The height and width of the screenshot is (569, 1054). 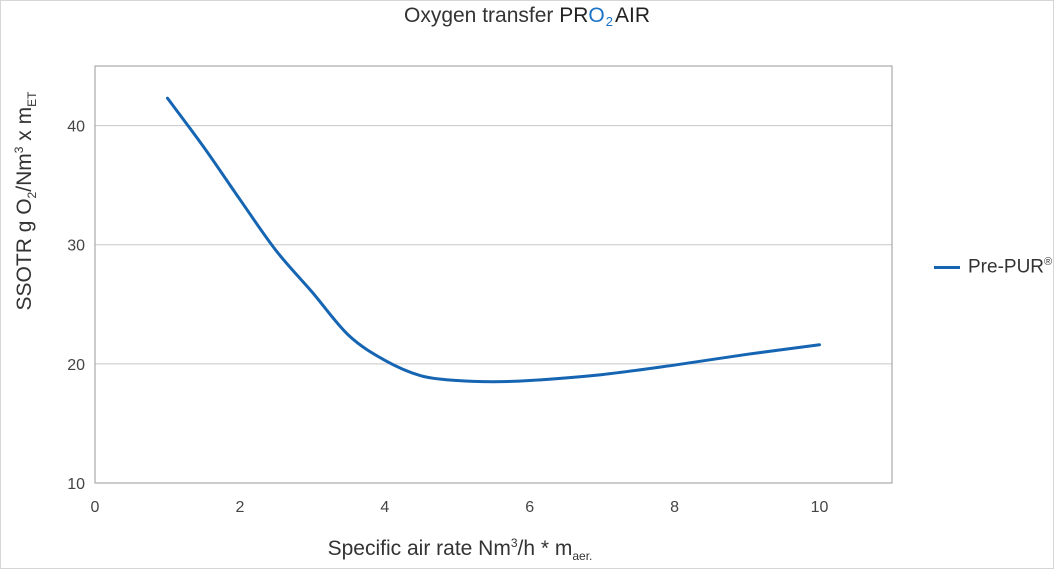 I want to click on y-axis-label: SSOTR g O2/Nm3 x mET, so click(x=21, y=205).